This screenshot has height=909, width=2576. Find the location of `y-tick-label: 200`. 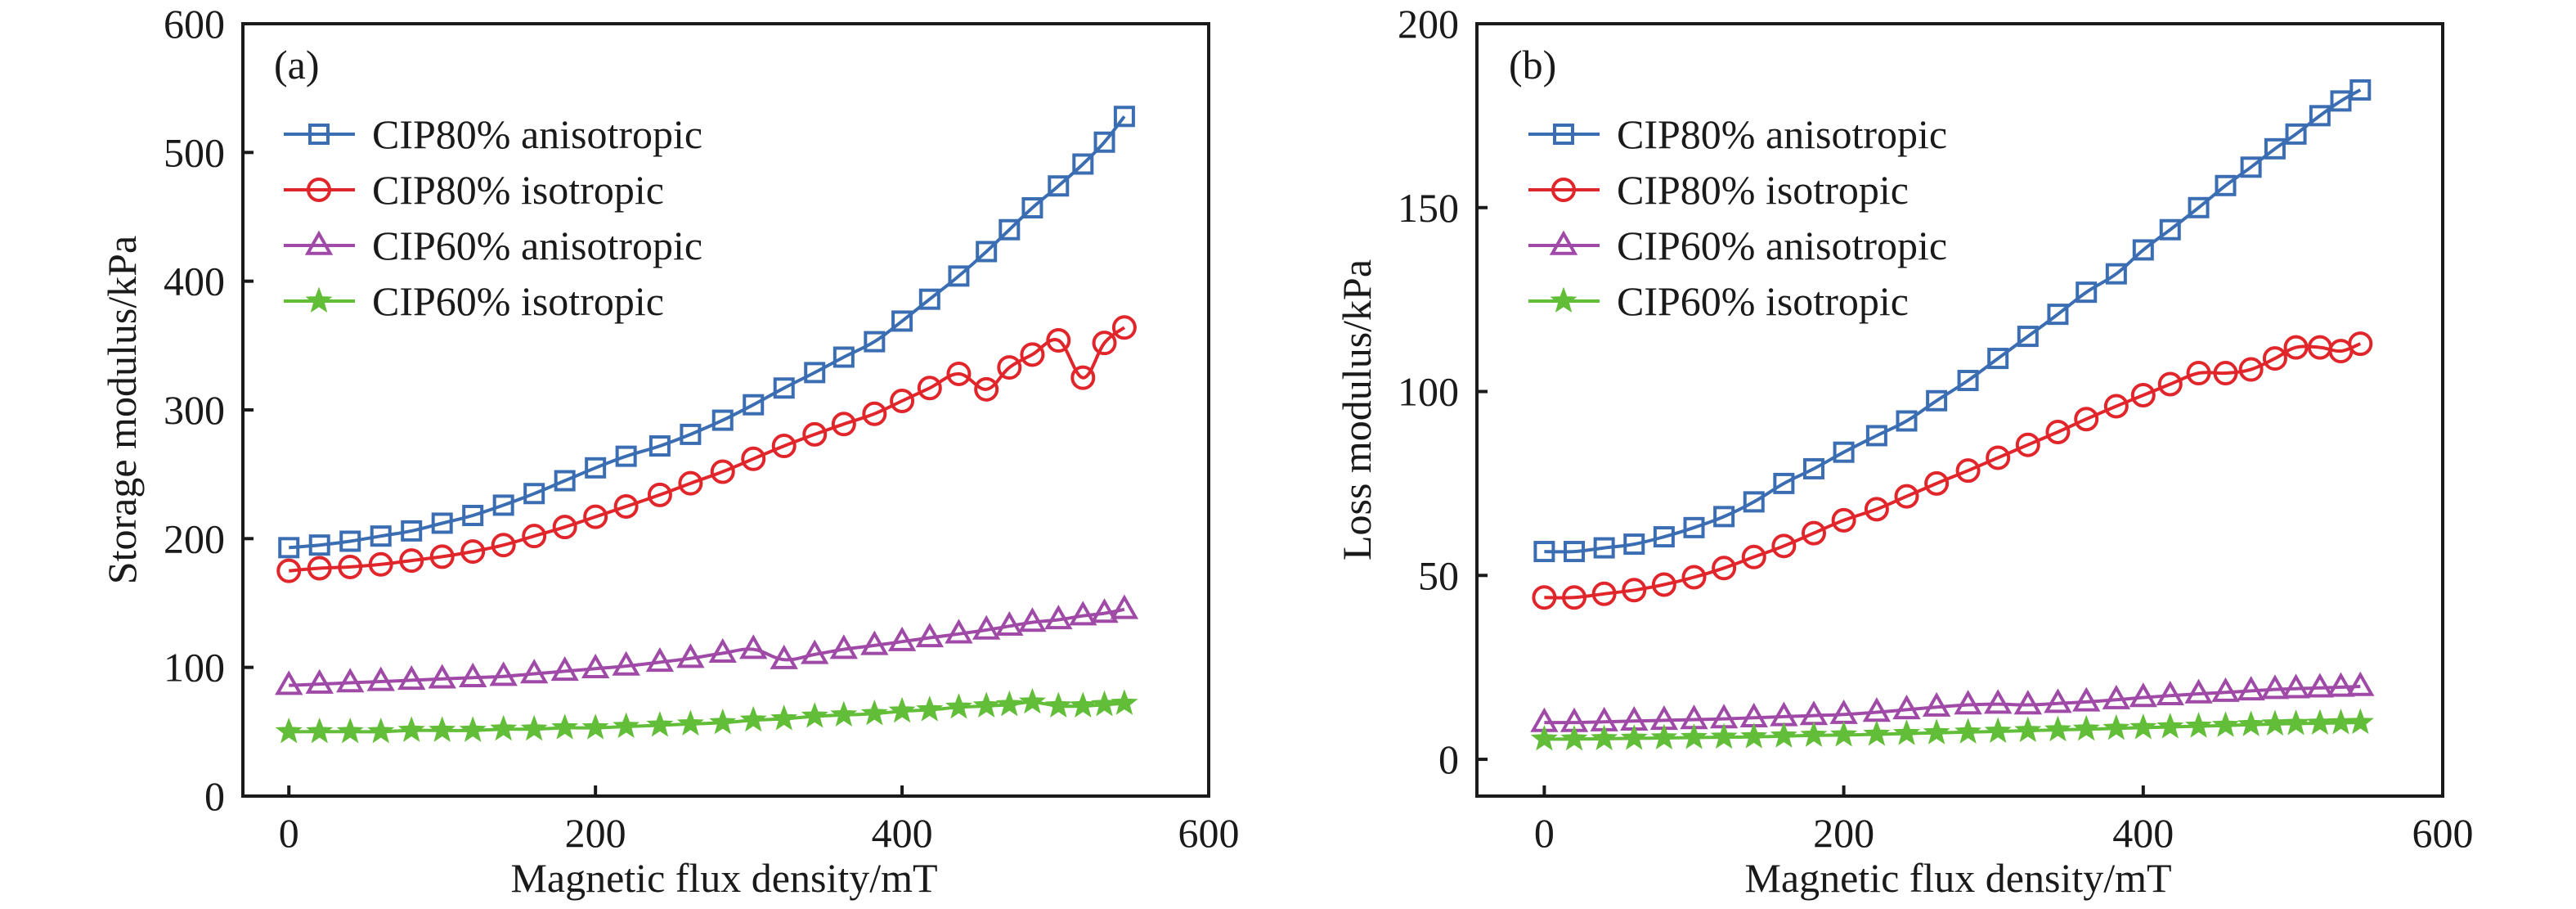

y-tick-label: 200 is located at coordinates (1428, 24).